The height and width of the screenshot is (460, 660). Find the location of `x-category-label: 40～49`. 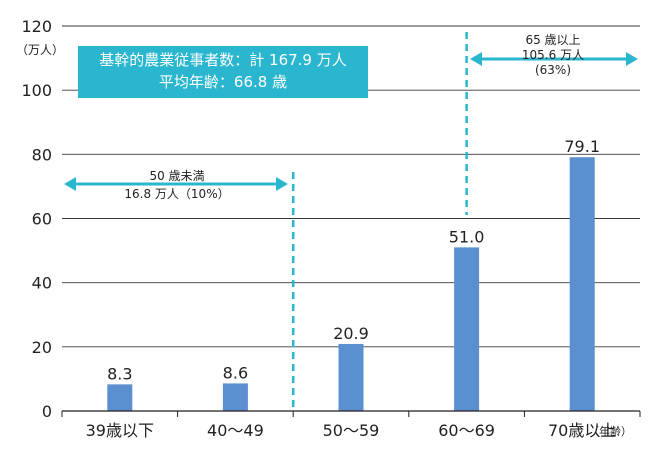

x-category-label: 40～49 is located at coordinates (235, 430).